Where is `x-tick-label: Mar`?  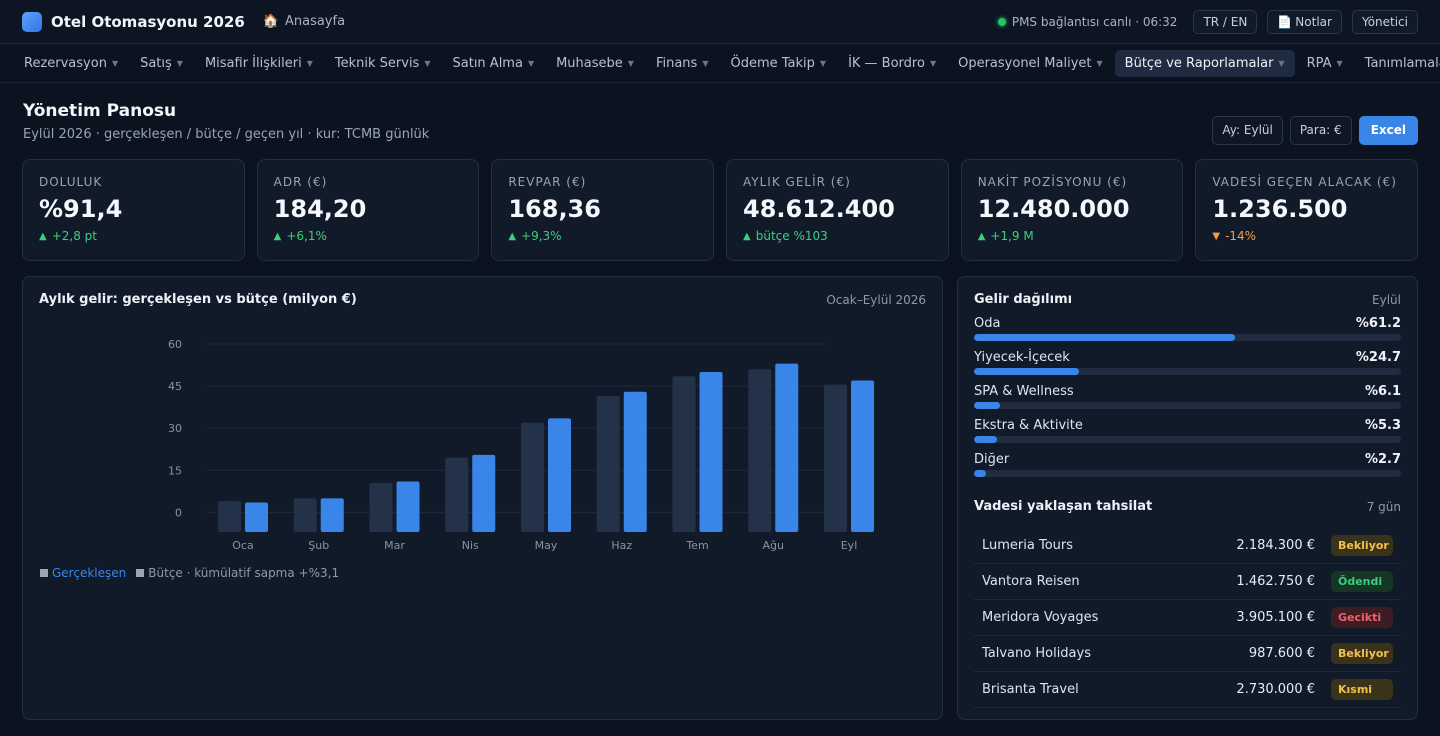 x-tick-label: Mar is located at coordinates (394, 545).